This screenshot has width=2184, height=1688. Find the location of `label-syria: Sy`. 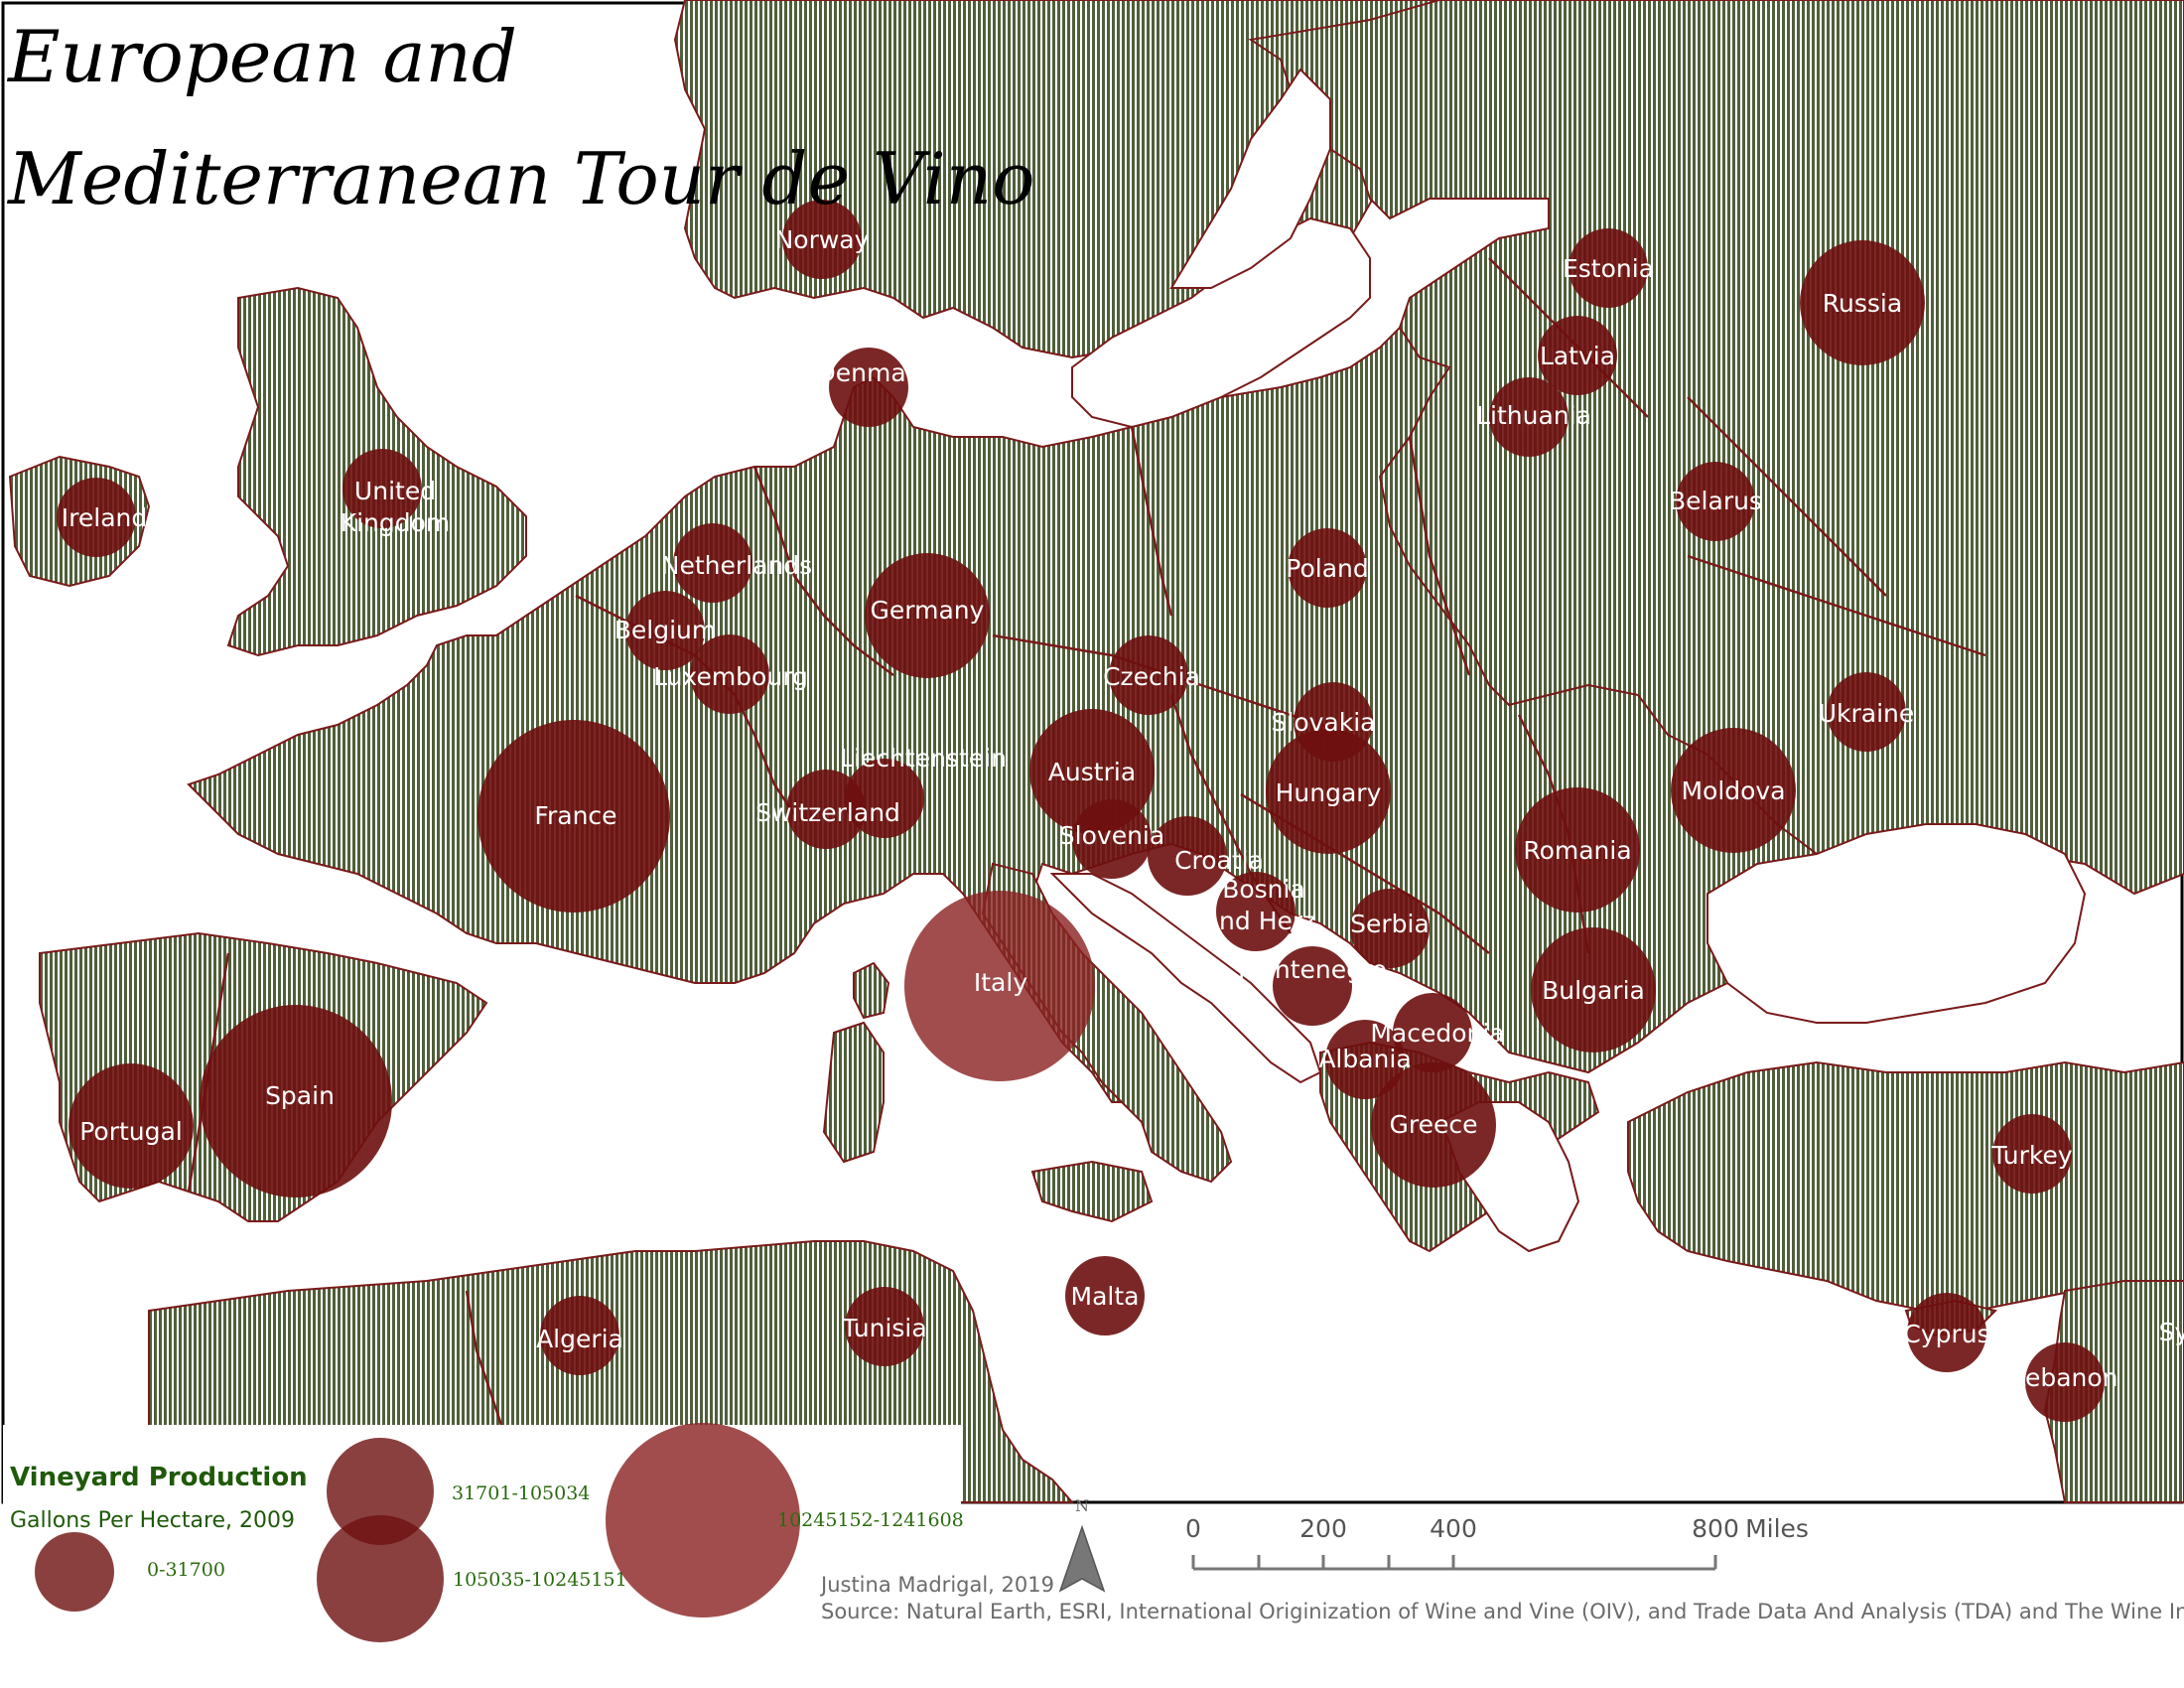

label-syria: Sy is located at coordinates (2171, 1332).